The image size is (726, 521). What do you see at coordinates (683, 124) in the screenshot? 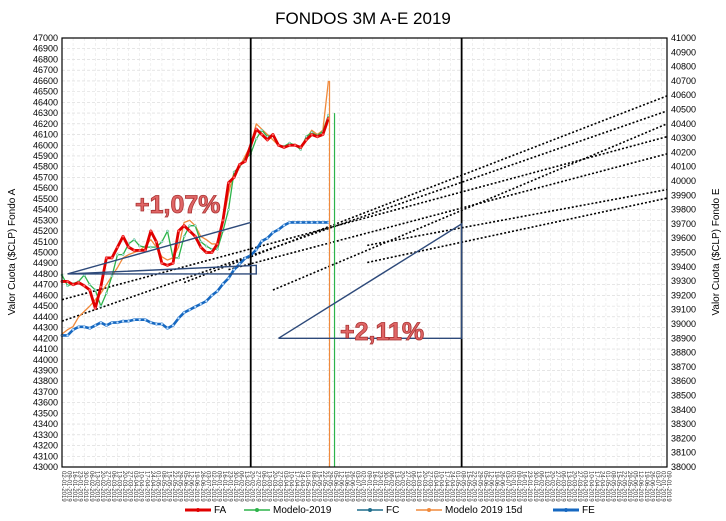
I see `y-right-tick-label: 40400` at bounding box center [683, 124].